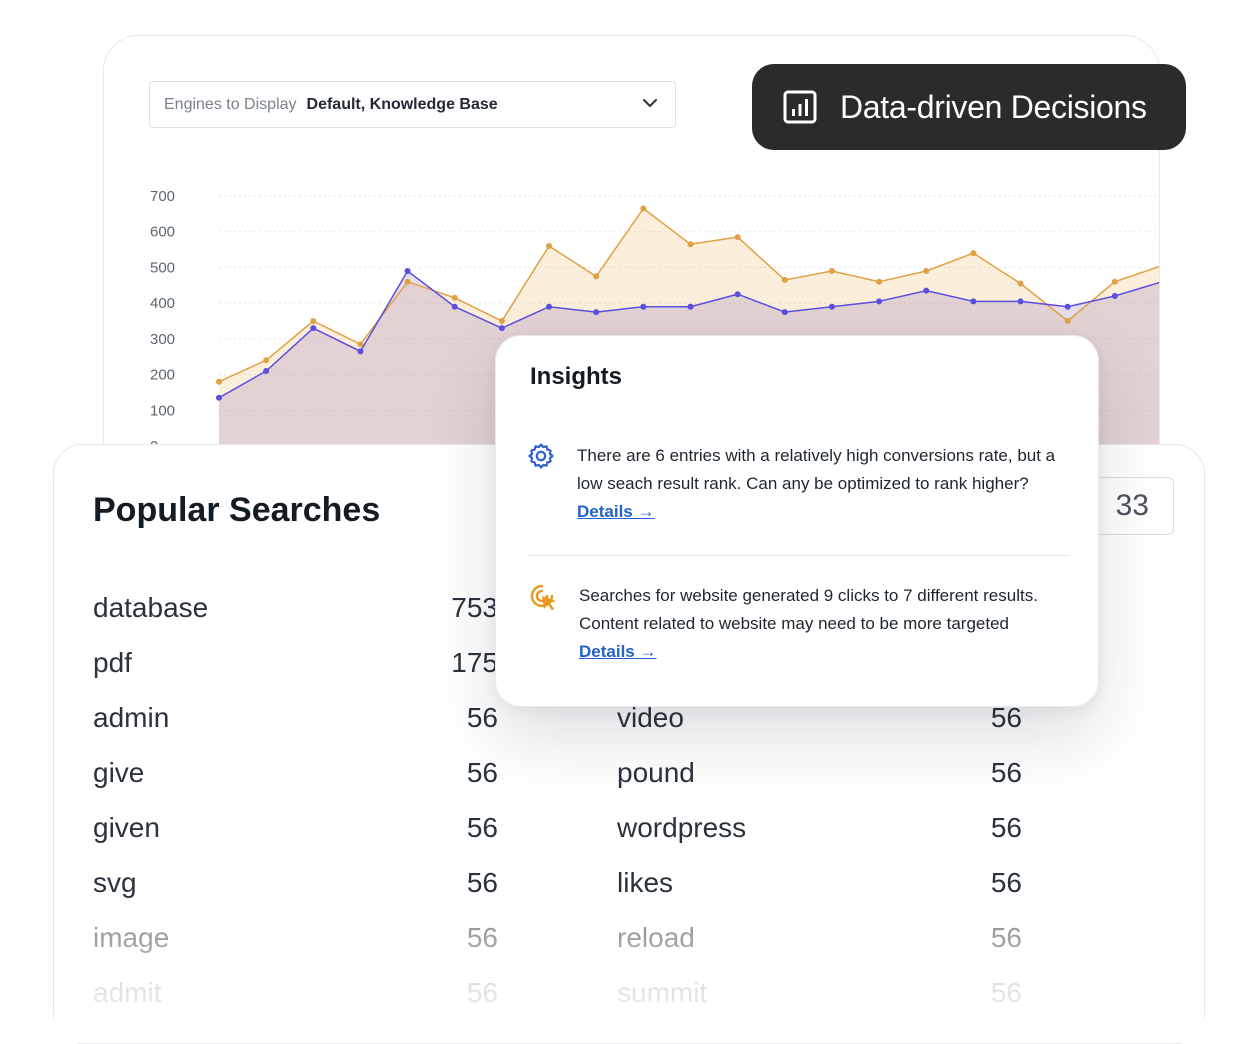 This screenshot has height=1044, width=1260. I want to click on y-tick-label: 200, so click(162, 375).